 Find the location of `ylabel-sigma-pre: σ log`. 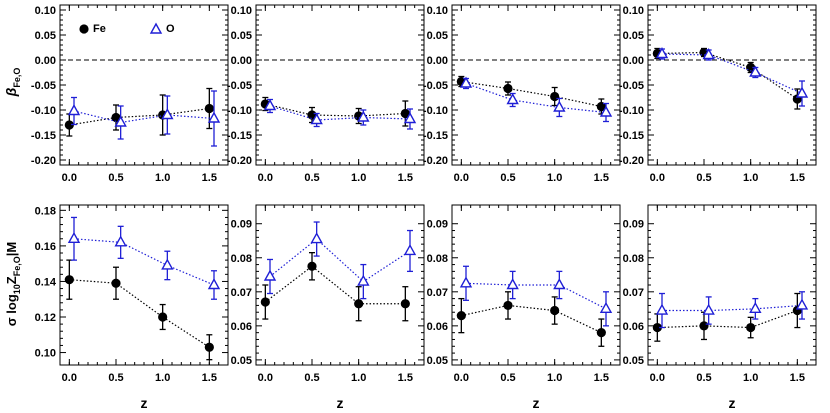

ylabel-sigma-pre: σ log is located at coordinates (11, 310).